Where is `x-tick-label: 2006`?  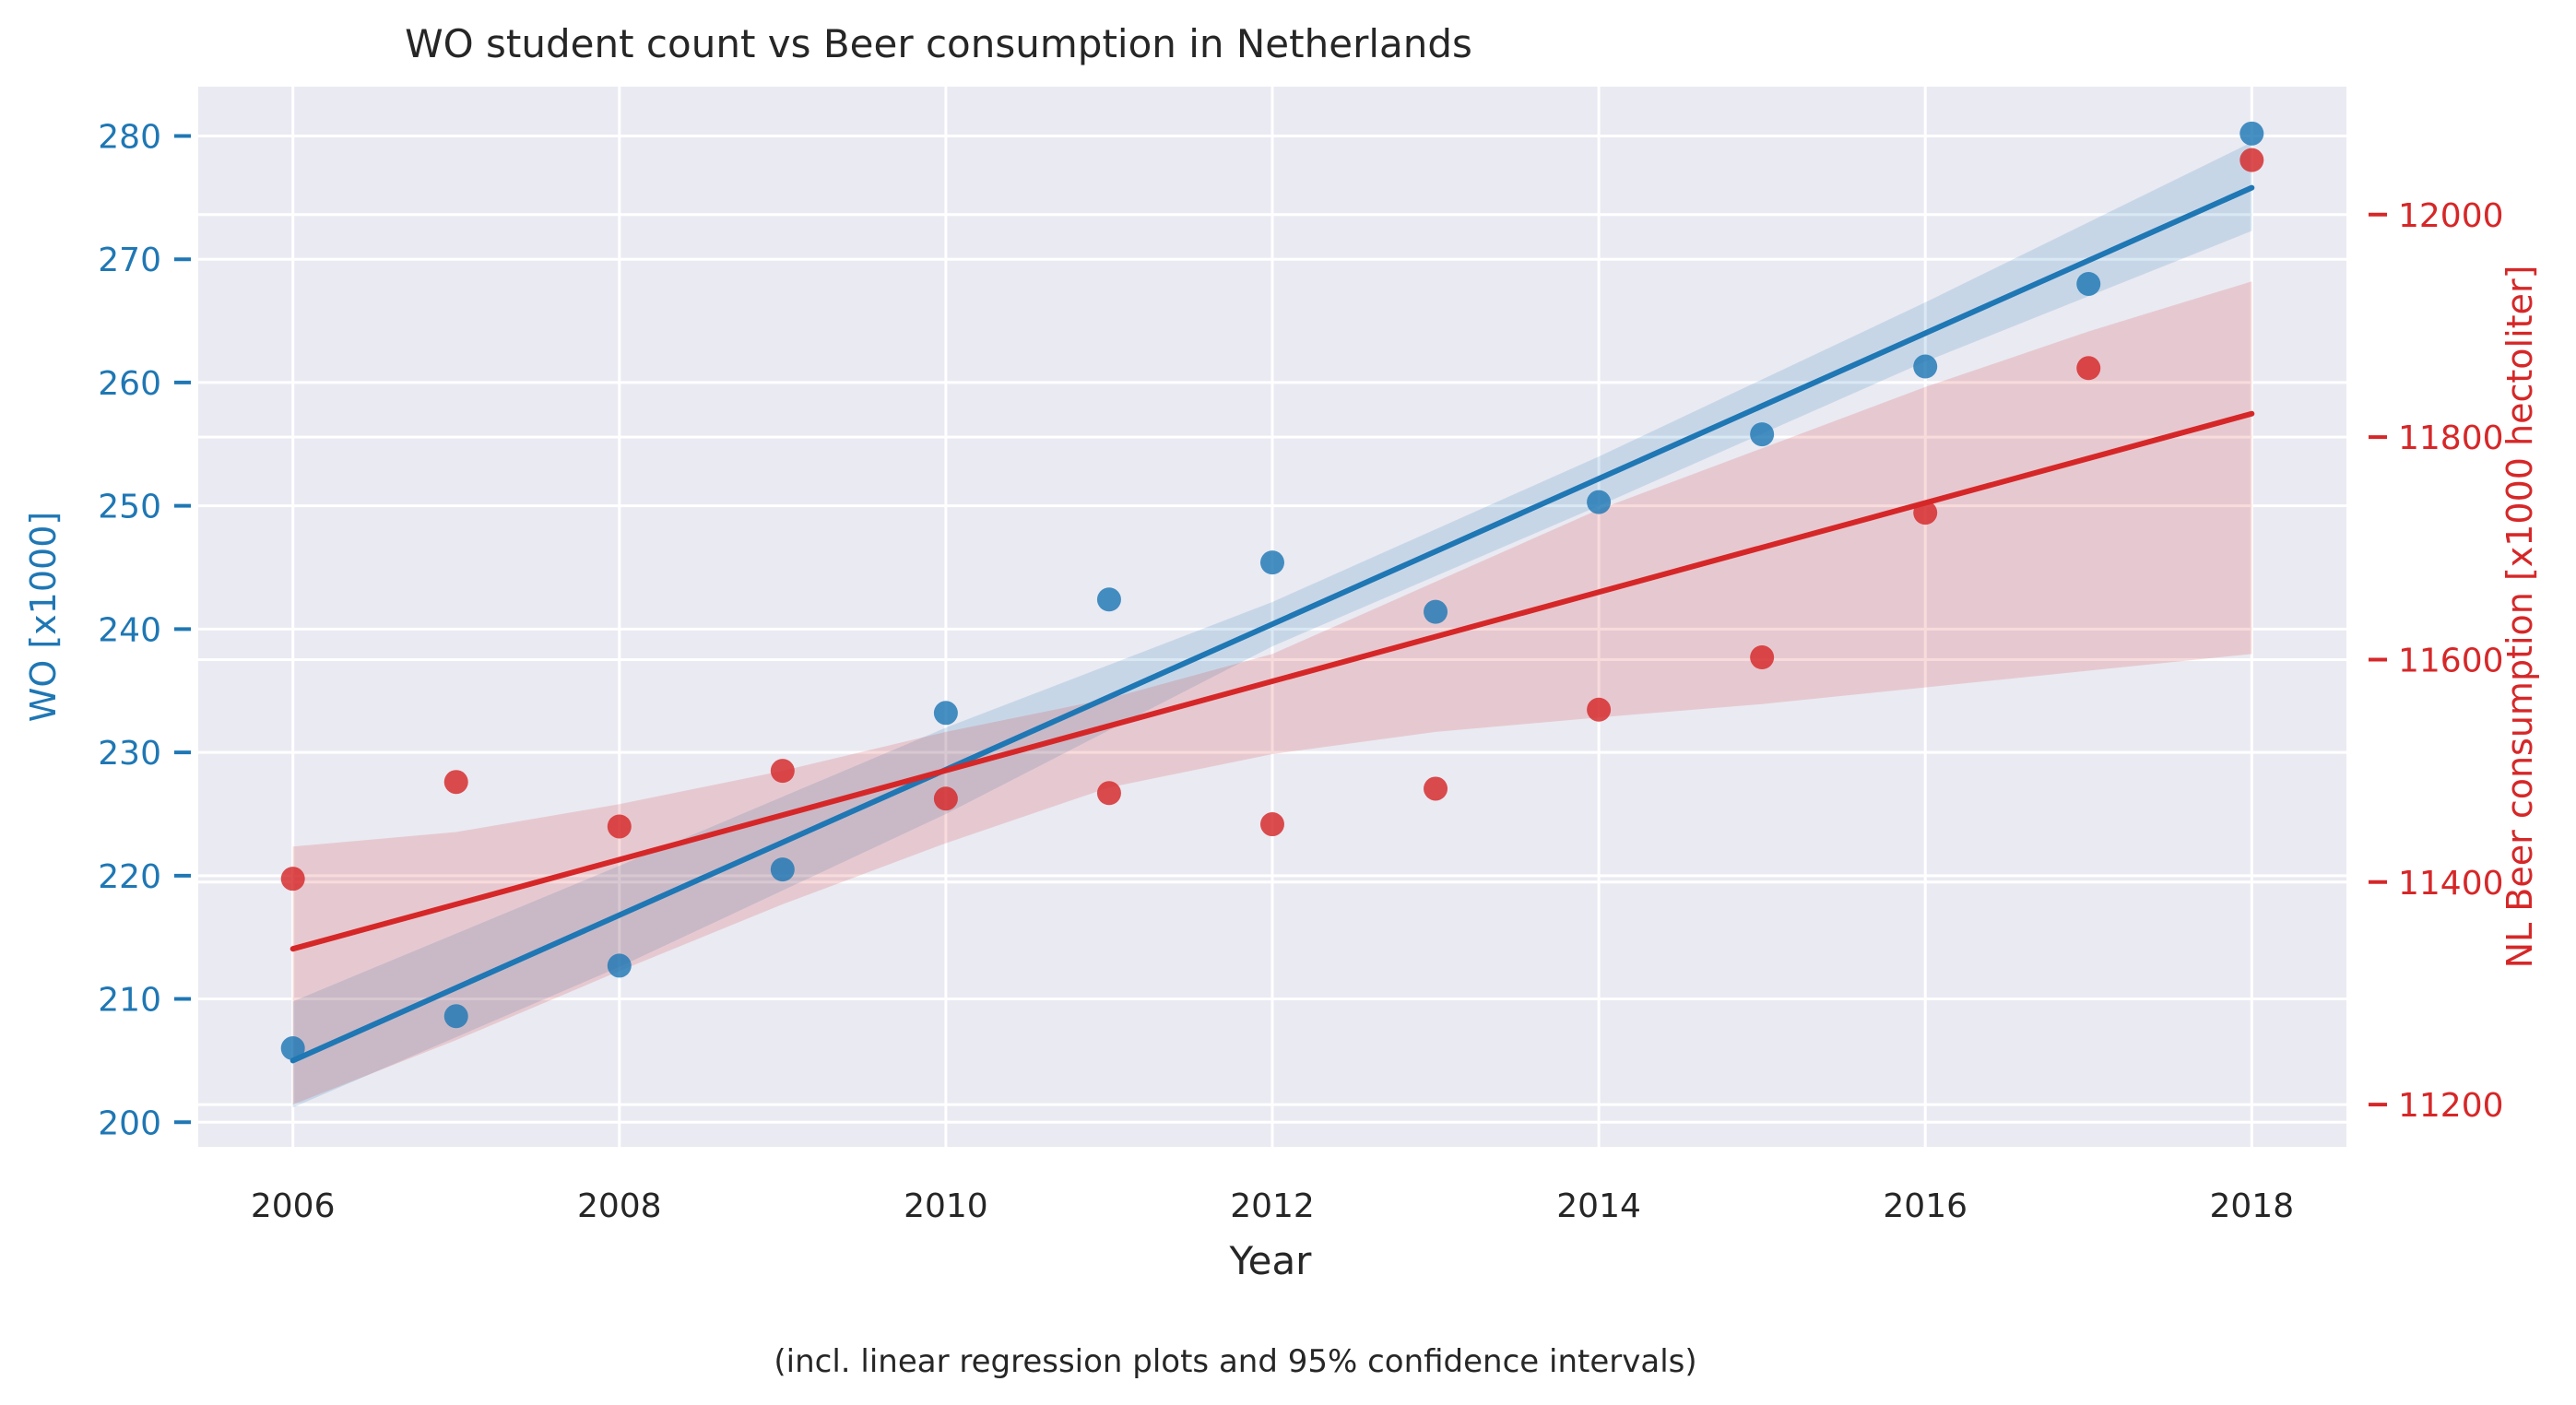 x-tick-label: 2006 is located at coordinates (293, 1206).